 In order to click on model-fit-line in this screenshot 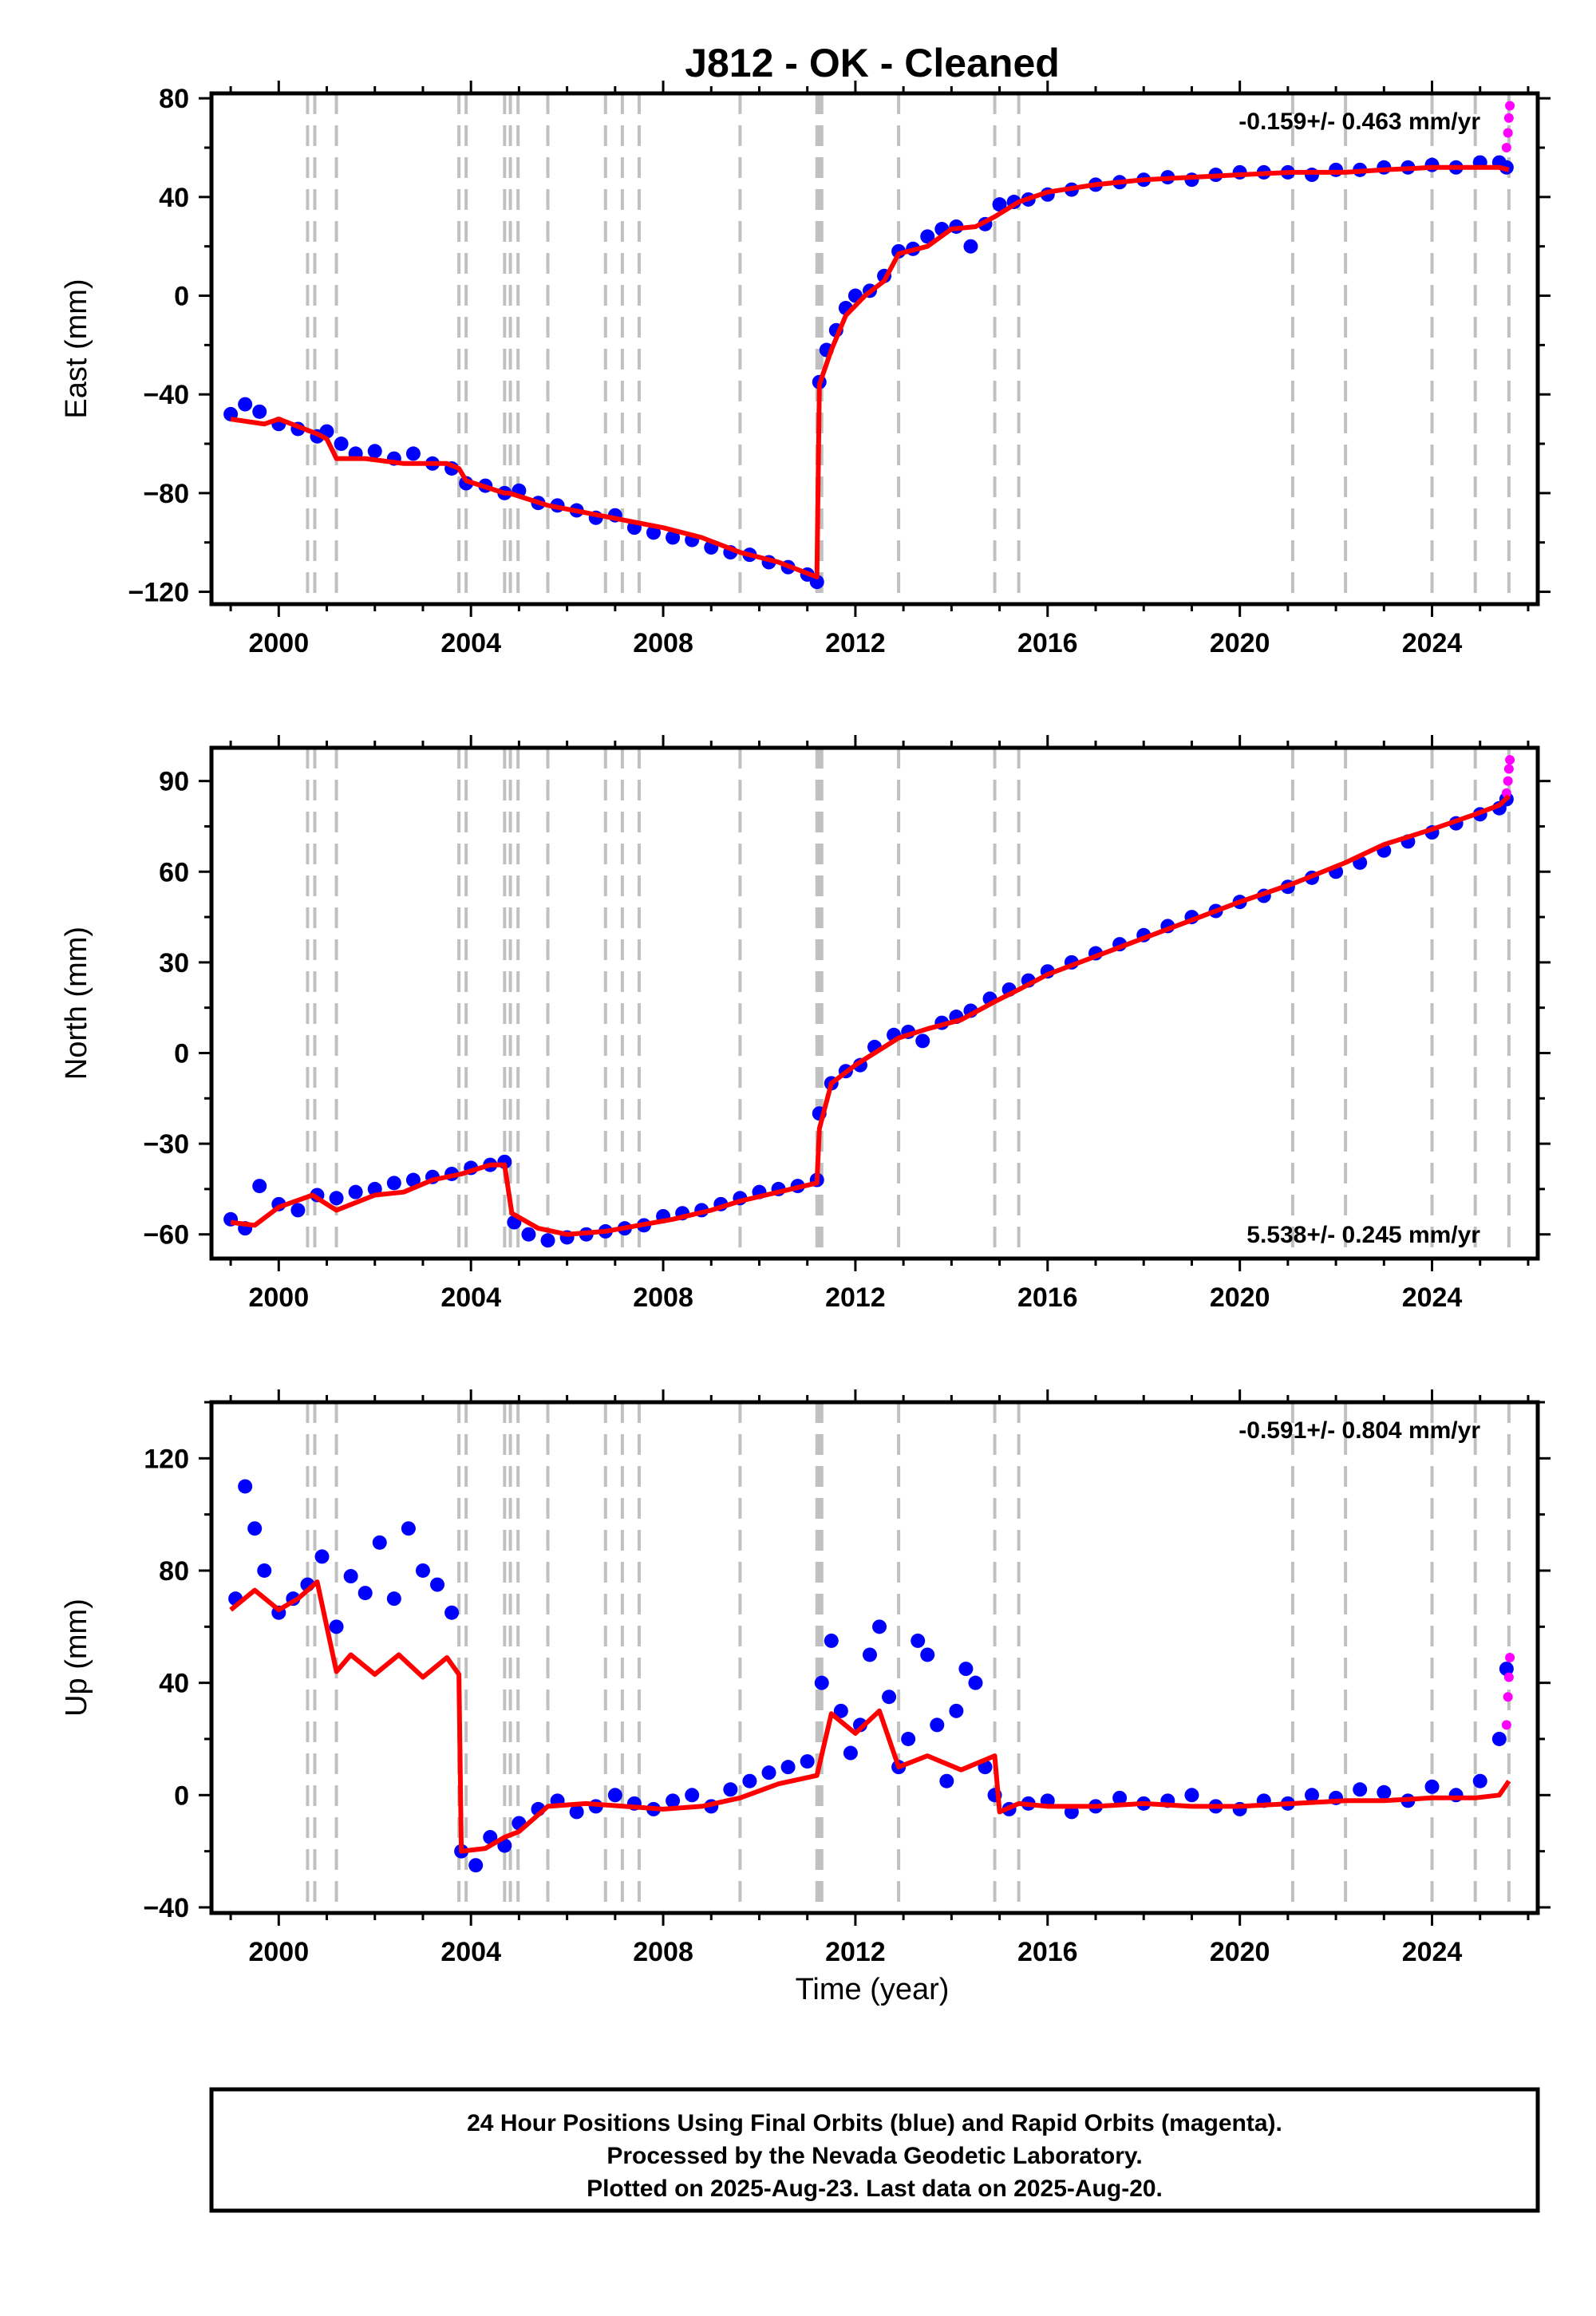, I will do `click(870, 371)`.